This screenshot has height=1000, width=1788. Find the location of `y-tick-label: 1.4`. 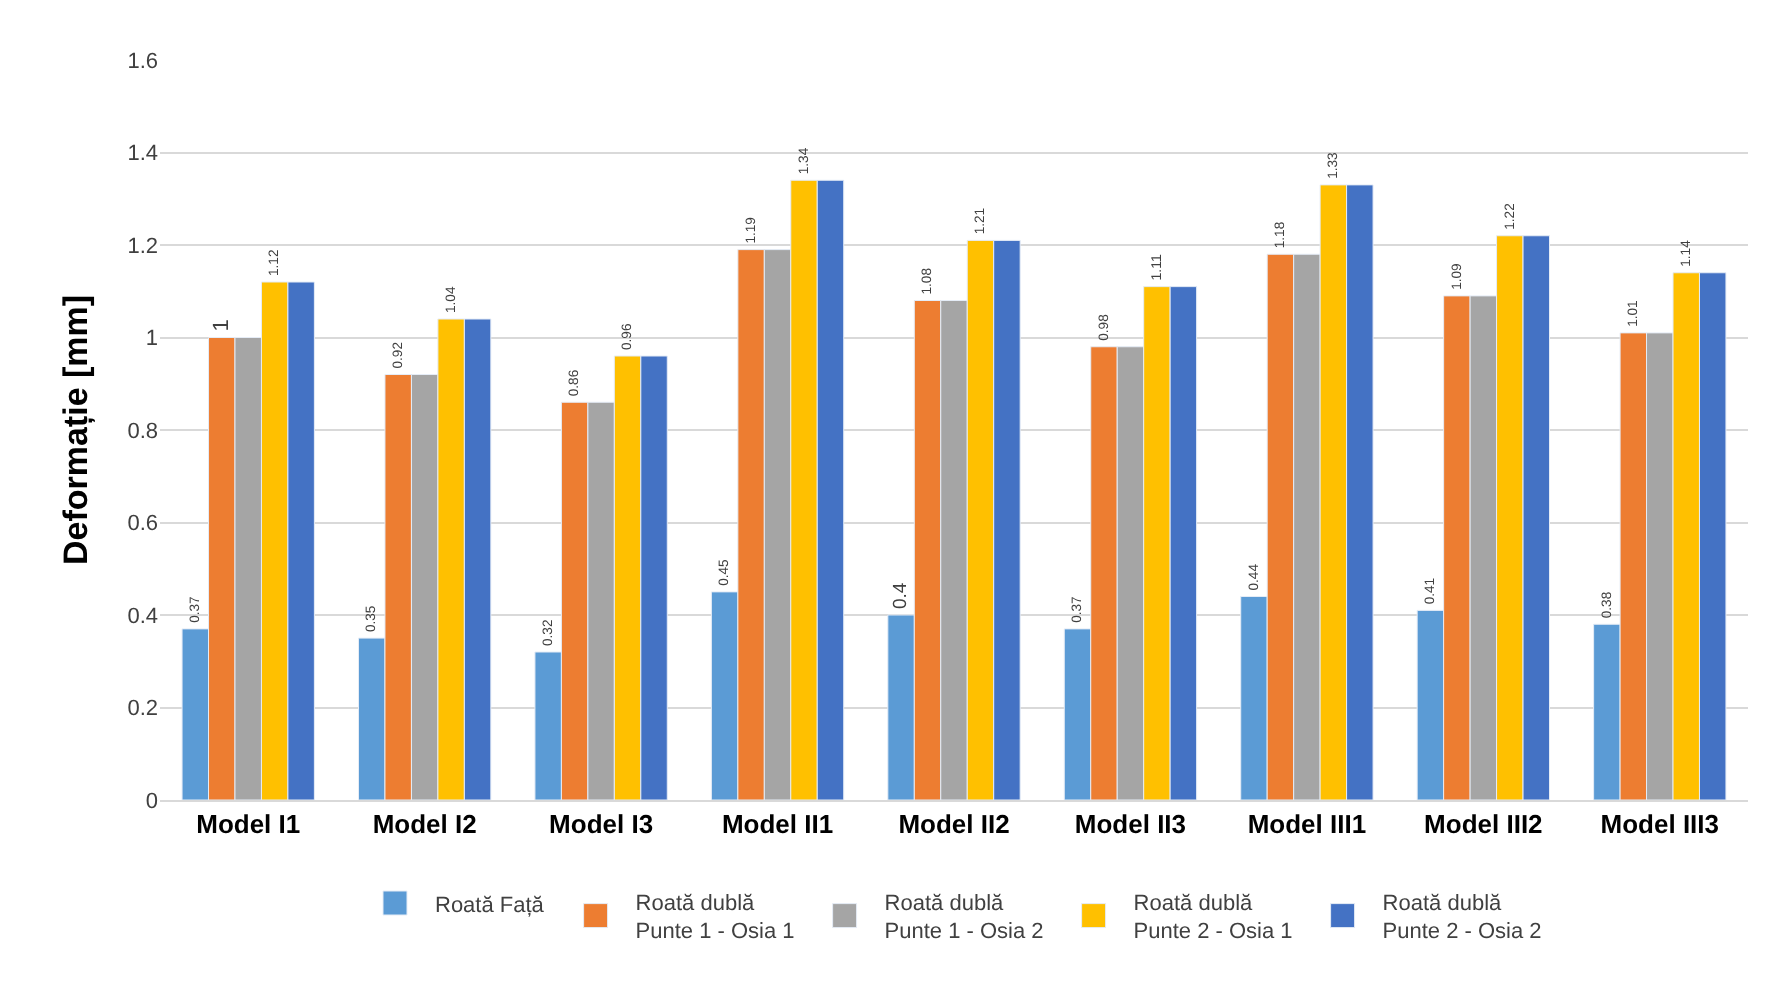

y-tick-label: 1.4 is located at coordinates (142, 154).